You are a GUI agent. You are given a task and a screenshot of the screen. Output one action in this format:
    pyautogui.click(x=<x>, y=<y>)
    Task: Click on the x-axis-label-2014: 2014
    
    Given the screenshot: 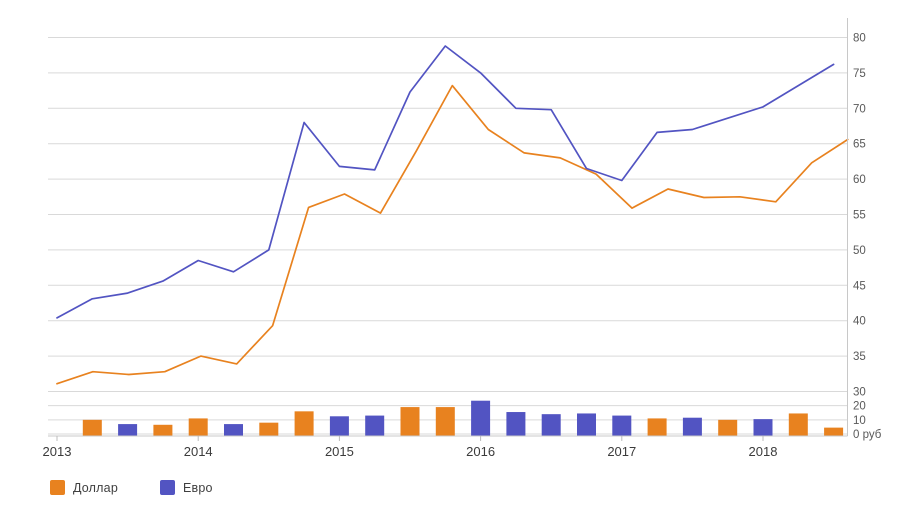 What is the action you would take?
    pyautogui.click(x=198, y=451)
    